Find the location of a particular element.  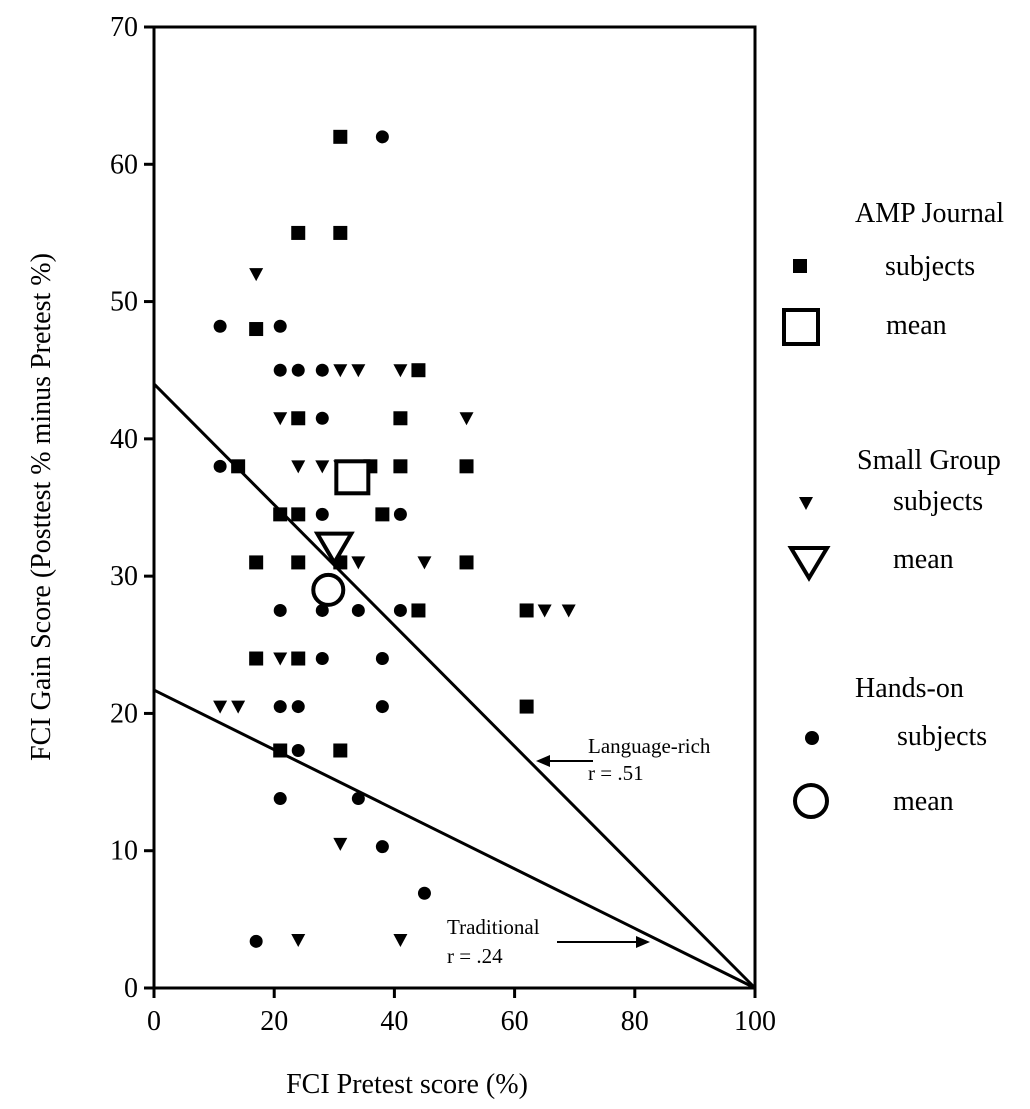

y-tick-label: 40 is located at coordinates (124, 439).